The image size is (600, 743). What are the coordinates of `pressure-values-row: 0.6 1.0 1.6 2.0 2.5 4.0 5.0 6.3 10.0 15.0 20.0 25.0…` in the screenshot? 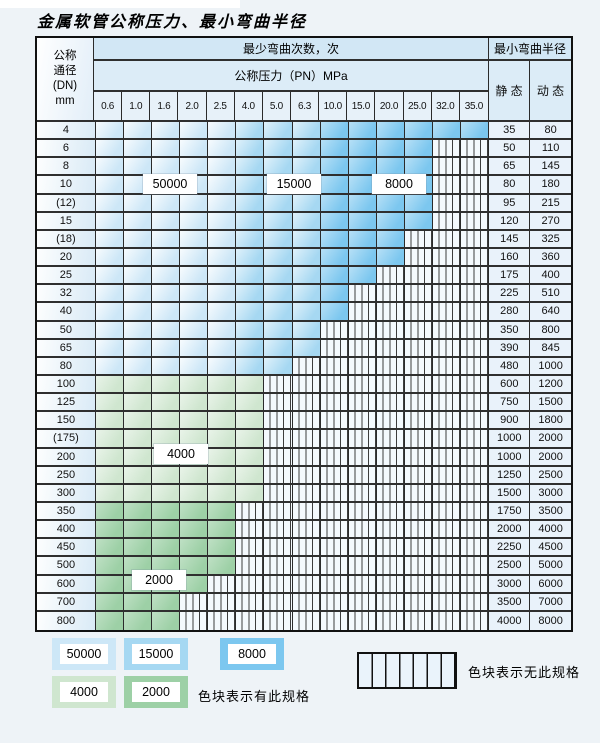 It's located at (291, 106).